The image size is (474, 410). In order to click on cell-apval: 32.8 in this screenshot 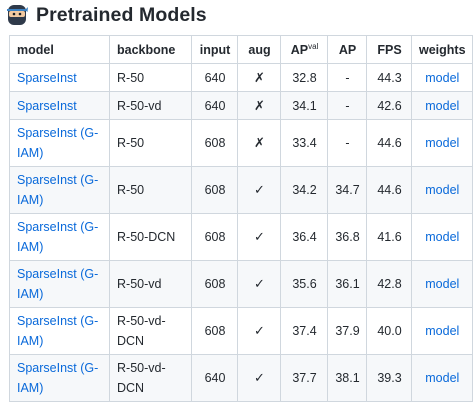, I will do `click(304, 77)`.